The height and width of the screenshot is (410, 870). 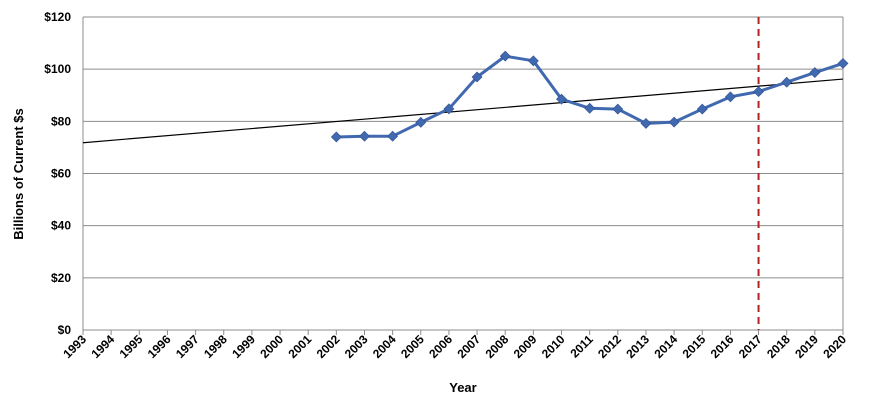 I want to click on x-tick-label: 2013, so click(x=637, y=346).